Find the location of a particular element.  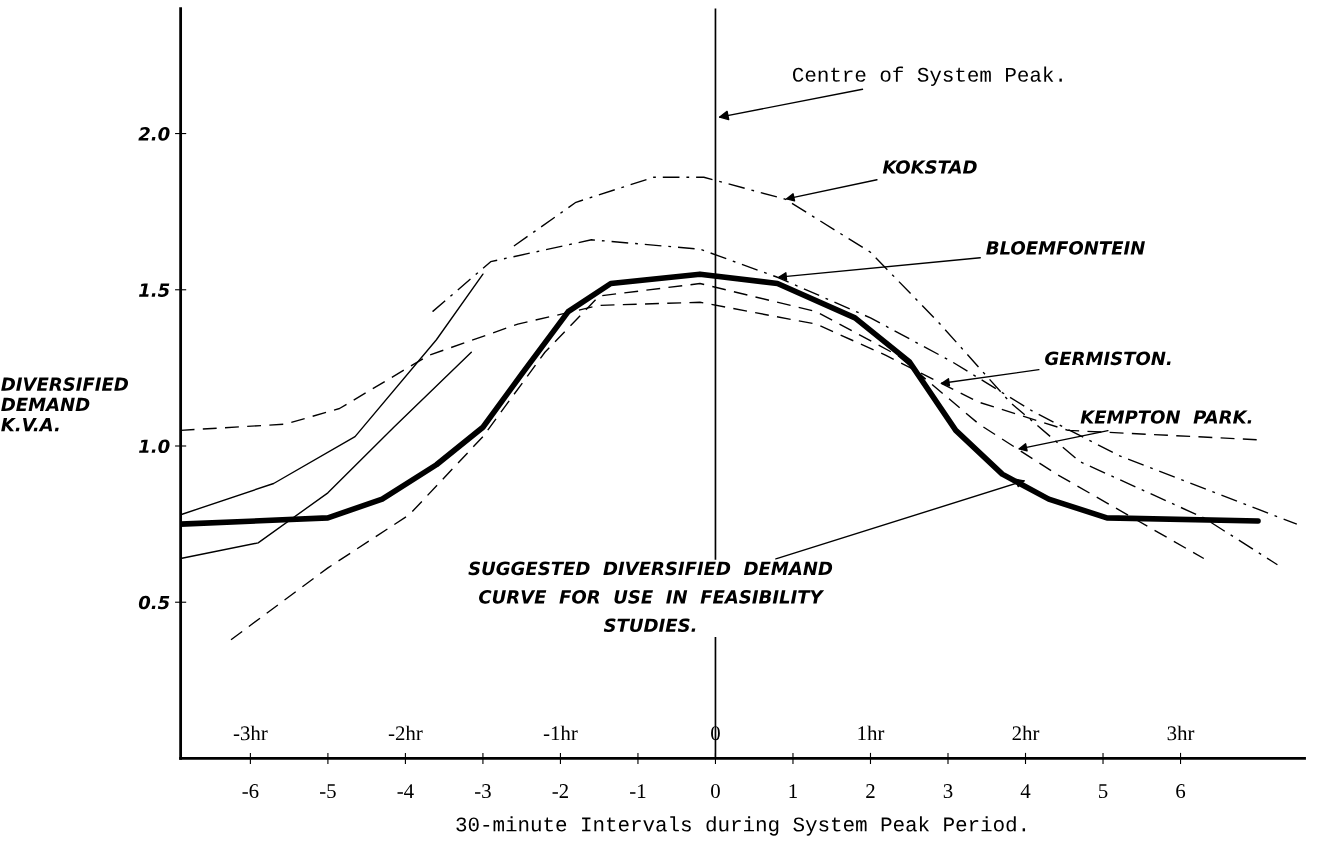

x2-tick-label: -1hr is located at coordinates (560, 733).